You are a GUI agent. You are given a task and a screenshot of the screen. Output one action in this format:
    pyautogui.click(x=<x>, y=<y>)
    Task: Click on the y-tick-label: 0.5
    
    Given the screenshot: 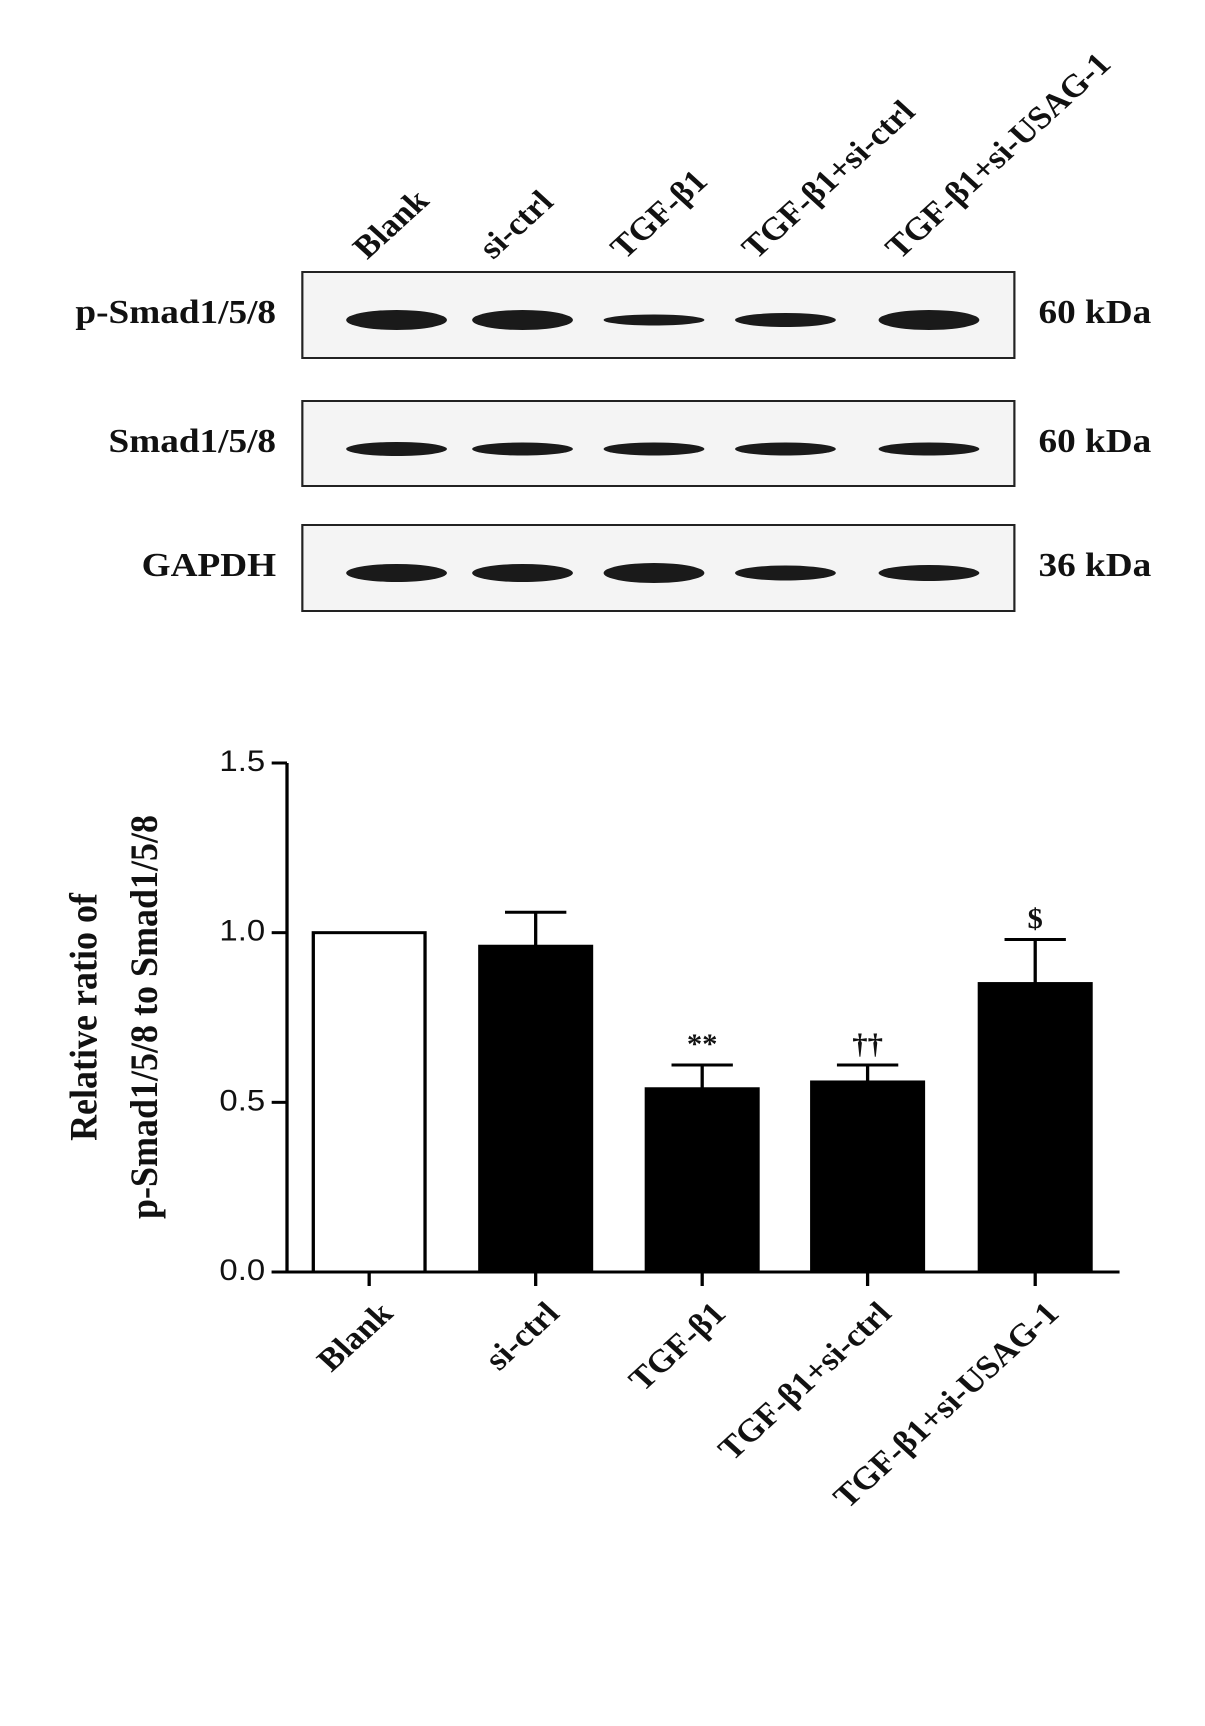 What is the action you would take?
    pyautogui.click(x=242, y=1100)
    